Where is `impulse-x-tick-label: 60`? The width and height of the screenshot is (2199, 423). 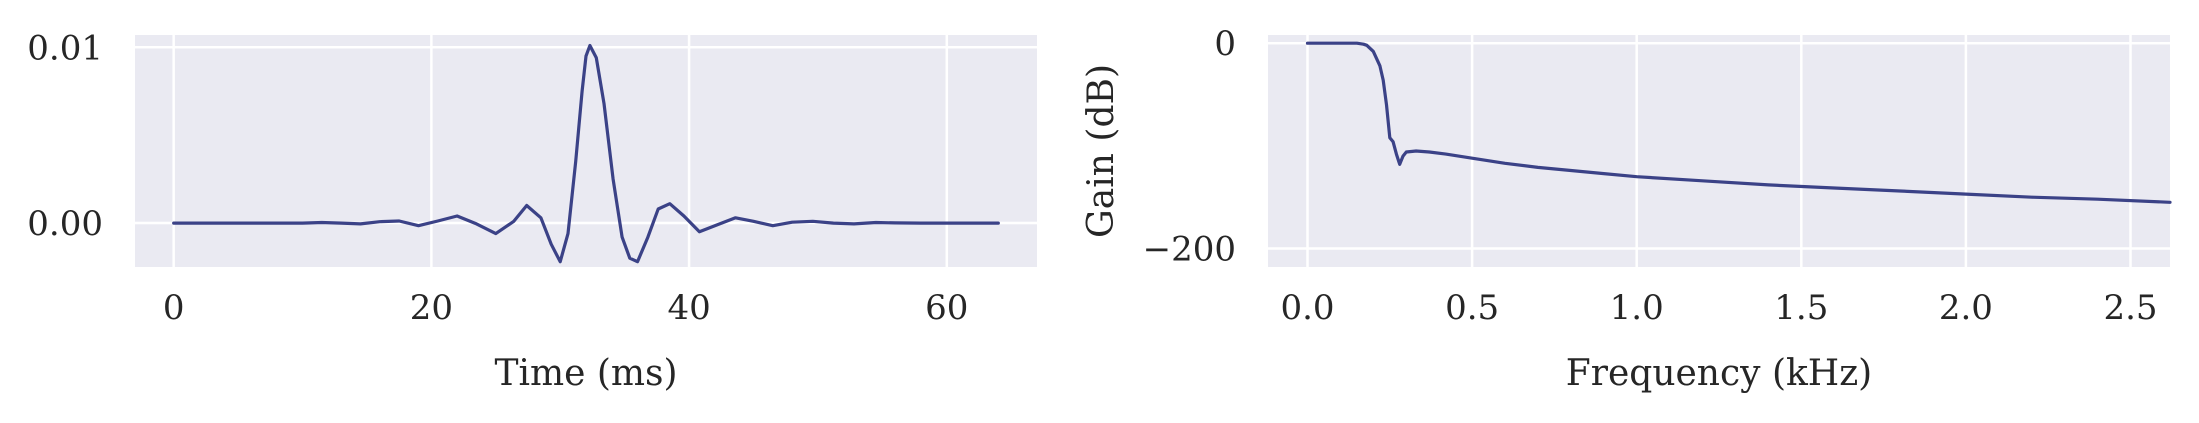 impulse-x-tick-label: 60 is located at coordinates (946, 308).